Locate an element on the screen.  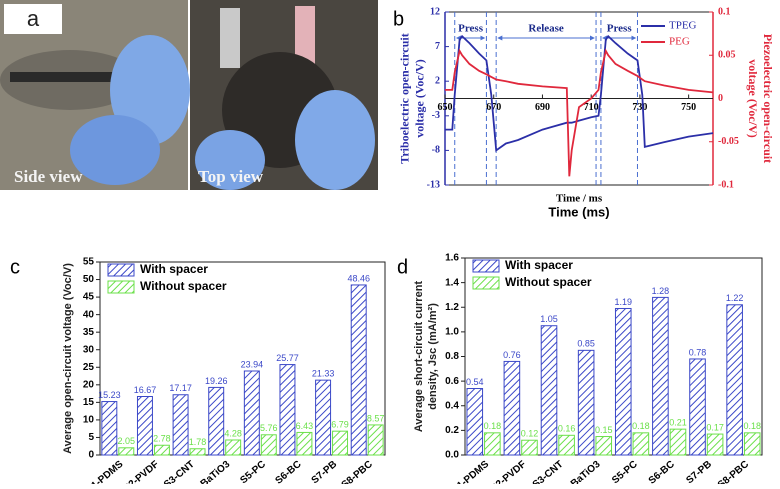
y-tick-label: 1.6 is located at coordinates (452, 258).